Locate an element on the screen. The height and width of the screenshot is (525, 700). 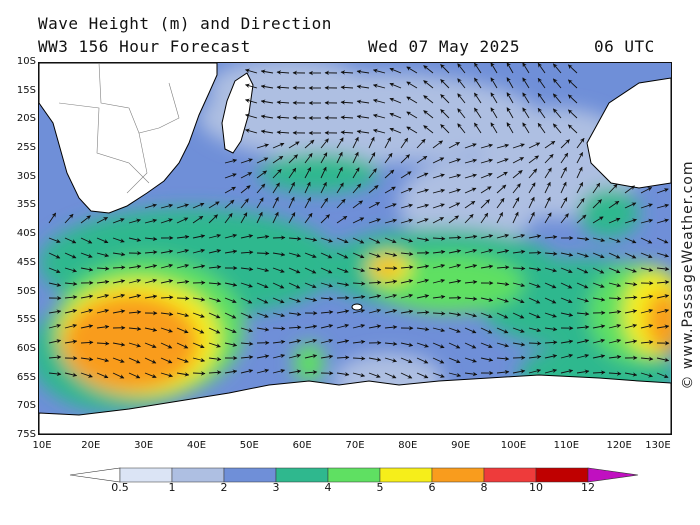
lat-label-55s: 55S is located at coordinates (26, 320).